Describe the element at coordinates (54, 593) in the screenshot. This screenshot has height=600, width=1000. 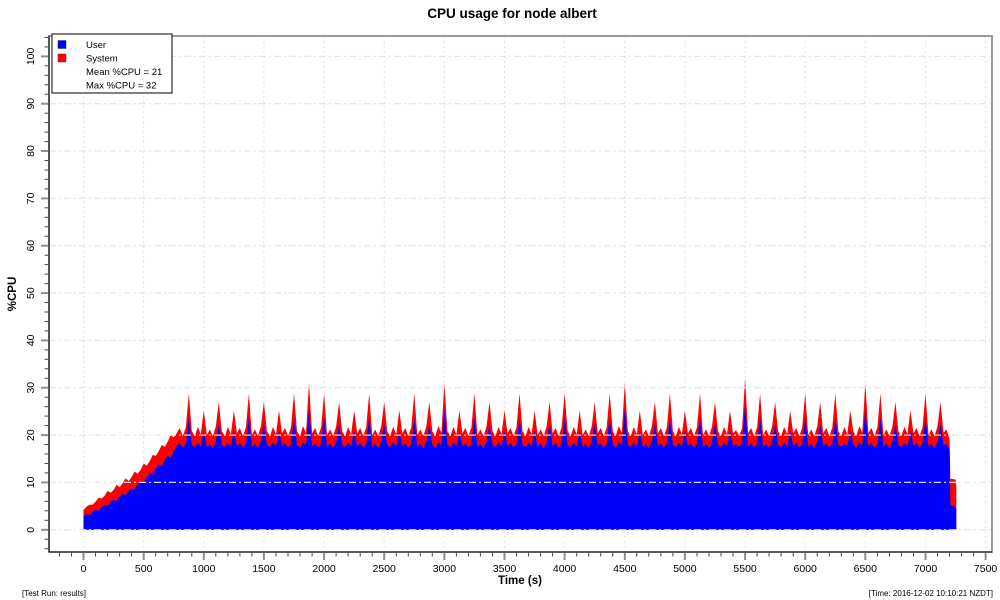
I see `footer-test-run: [Test Run: results]` at that location.